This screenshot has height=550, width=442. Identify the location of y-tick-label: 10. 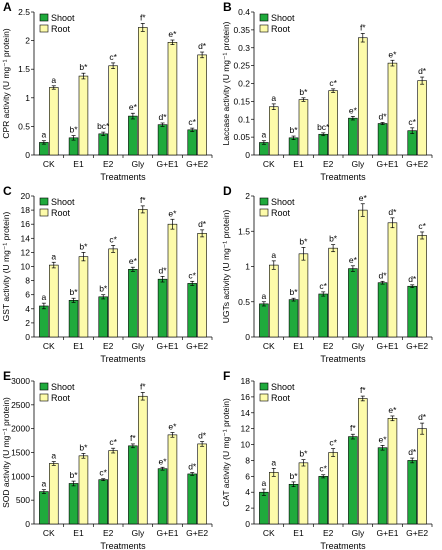
(246, 445).